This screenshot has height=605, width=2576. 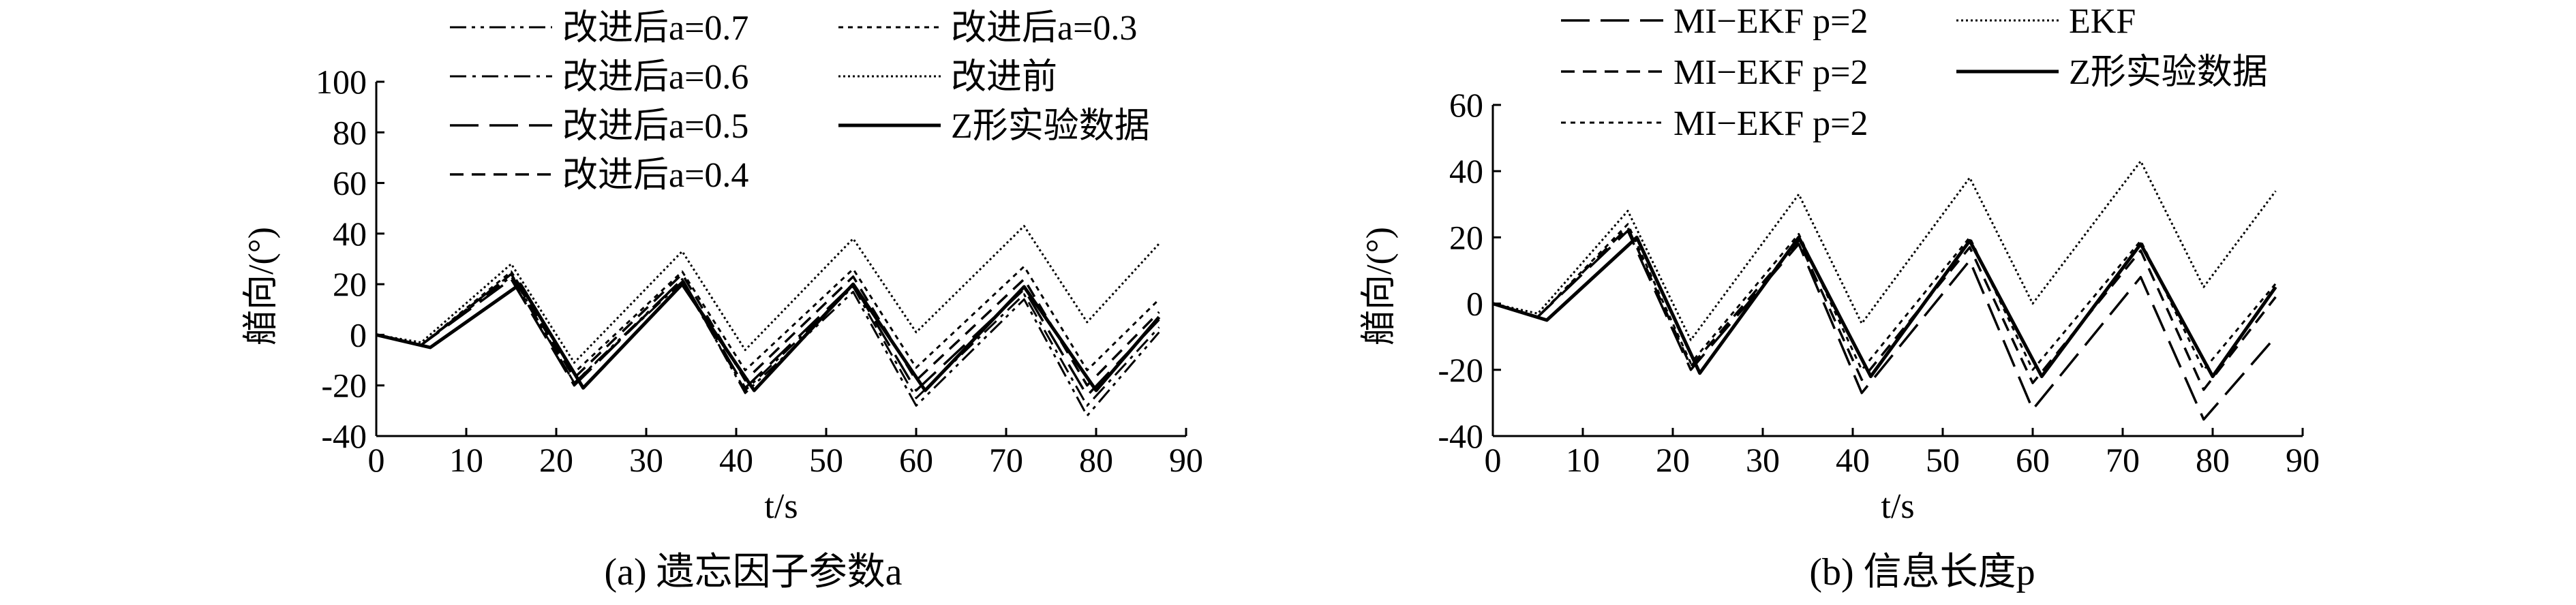 I want to click on legend-label: 改进后a=0.4, so click(x=655, y=175).